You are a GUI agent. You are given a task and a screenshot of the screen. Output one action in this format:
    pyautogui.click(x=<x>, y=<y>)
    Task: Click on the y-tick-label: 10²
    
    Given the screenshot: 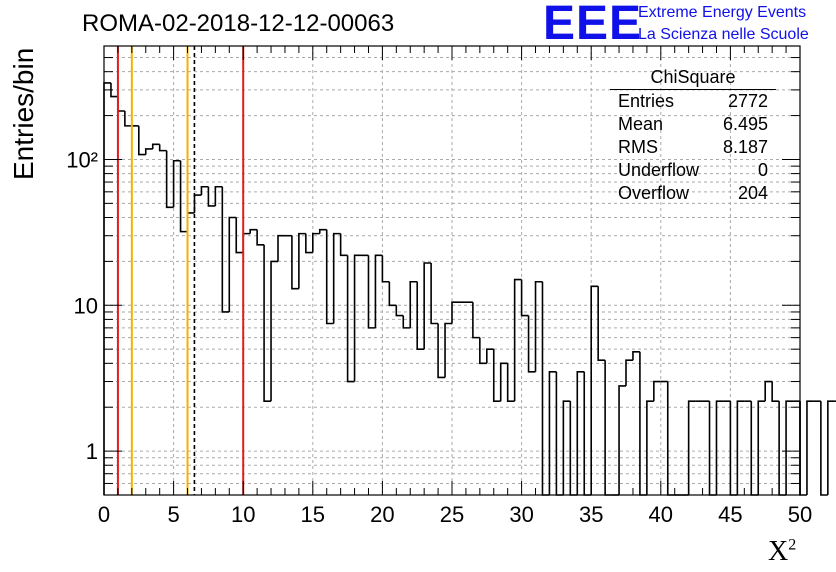 What is the action you would take?
    pyautogui.click(x=82, y=159)
    